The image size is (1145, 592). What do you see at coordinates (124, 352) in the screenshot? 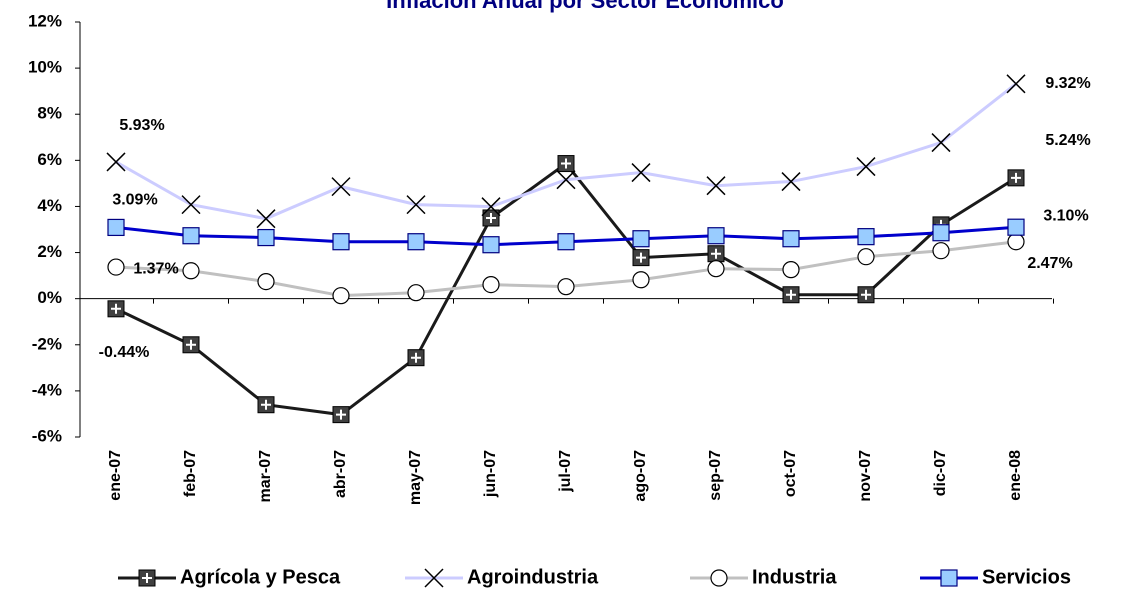
I see `data-label: -0.44%` at bounding box center [124, 352].